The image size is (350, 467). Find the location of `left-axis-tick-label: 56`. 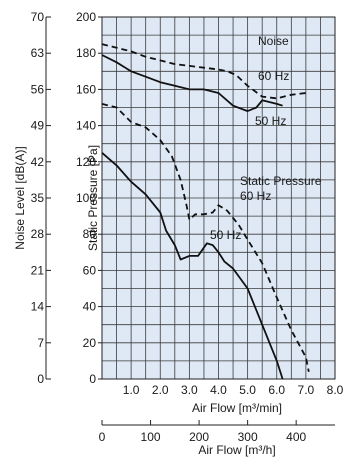

left-axis-tick-label: 56 is located at coordinates (38, 89).